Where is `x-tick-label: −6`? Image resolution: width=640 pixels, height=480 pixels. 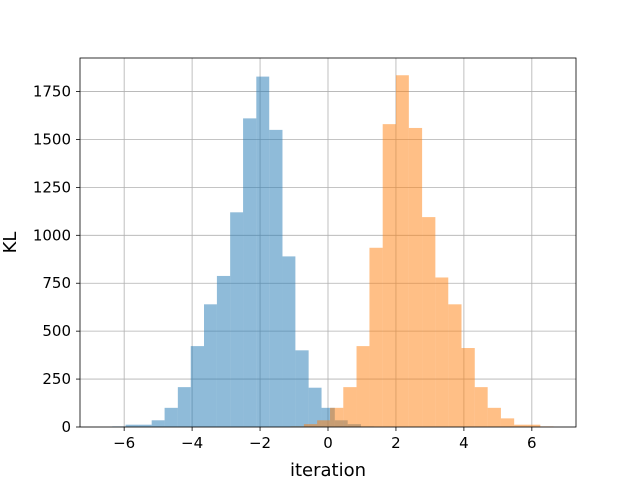 x-tick-label: −6 is located at coordinates (124, 443).